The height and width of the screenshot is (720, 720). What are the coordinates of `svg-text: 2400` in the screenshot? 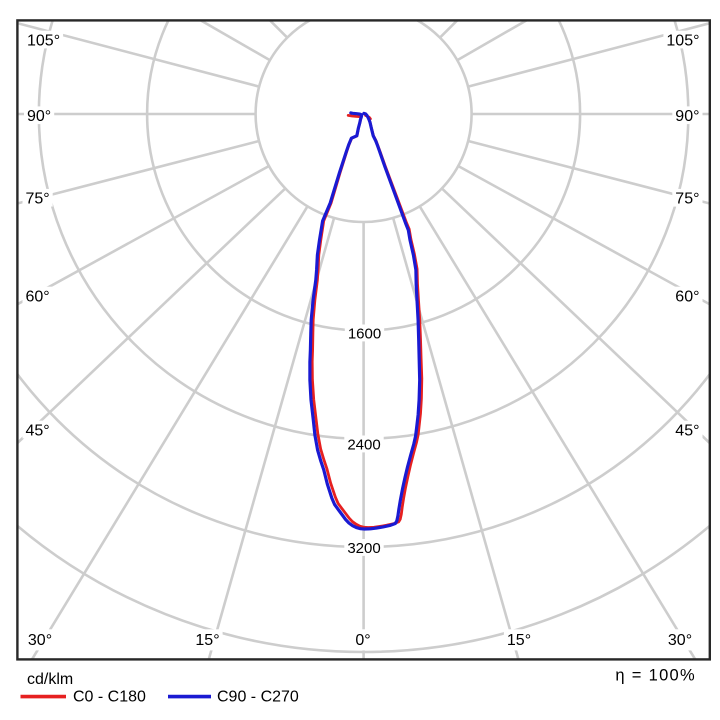 It's located at (363, 445).